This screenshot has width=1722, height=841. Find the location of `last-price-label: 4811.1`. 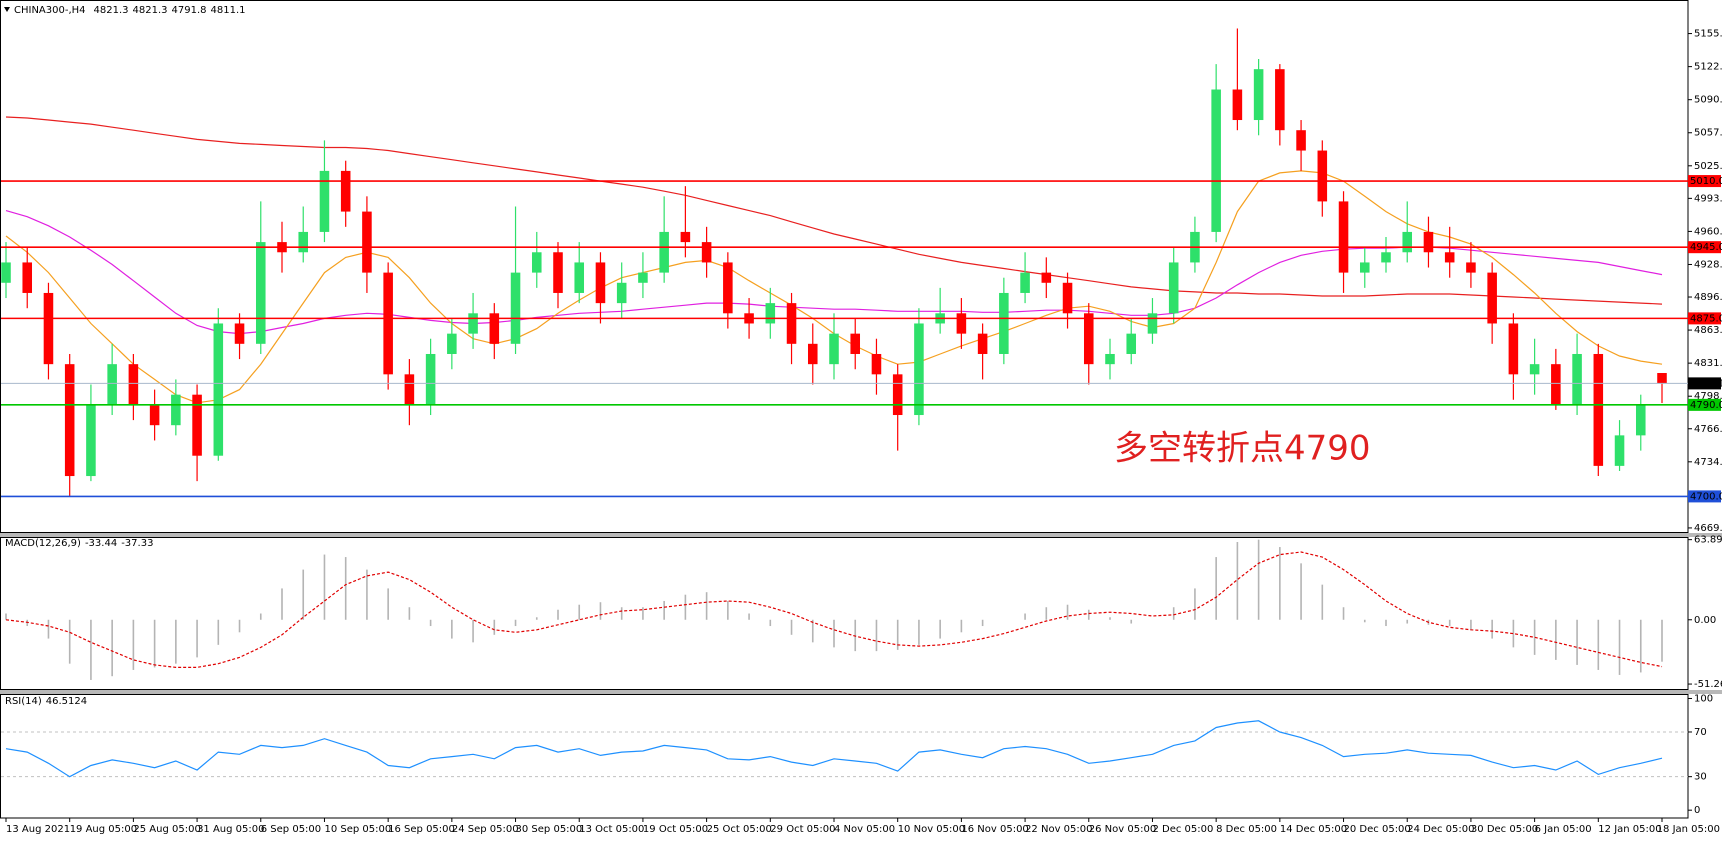

last-price-label: 4811.1 is located at coordinates (1706, 383).